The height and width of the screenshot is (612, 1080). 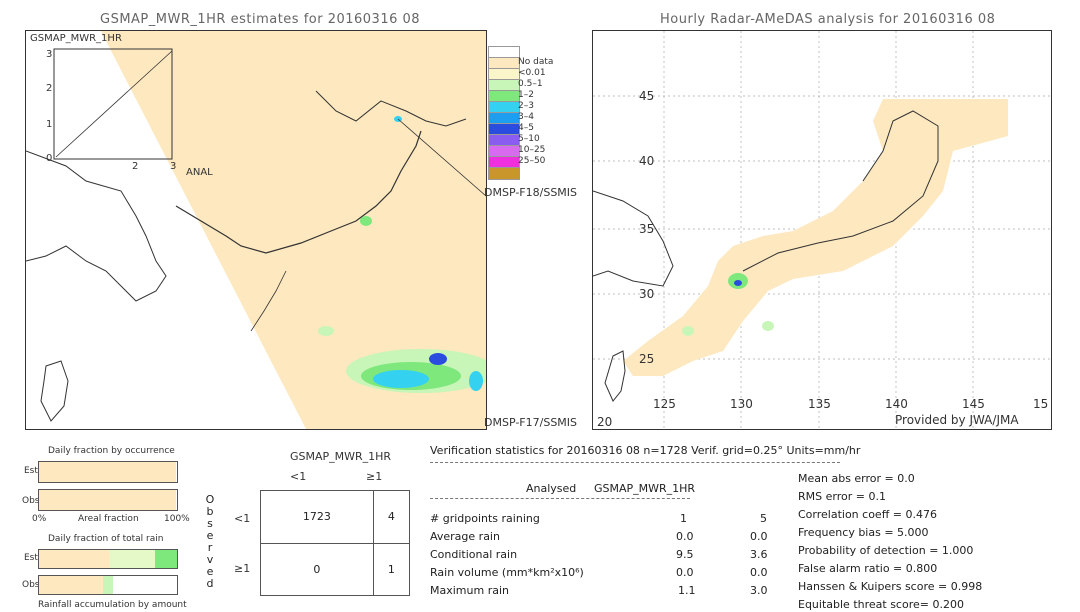 I want to click on left-map-title: GSMAP_MWR_1HR estimates for 20160316 08, so click(x=260, y=19).